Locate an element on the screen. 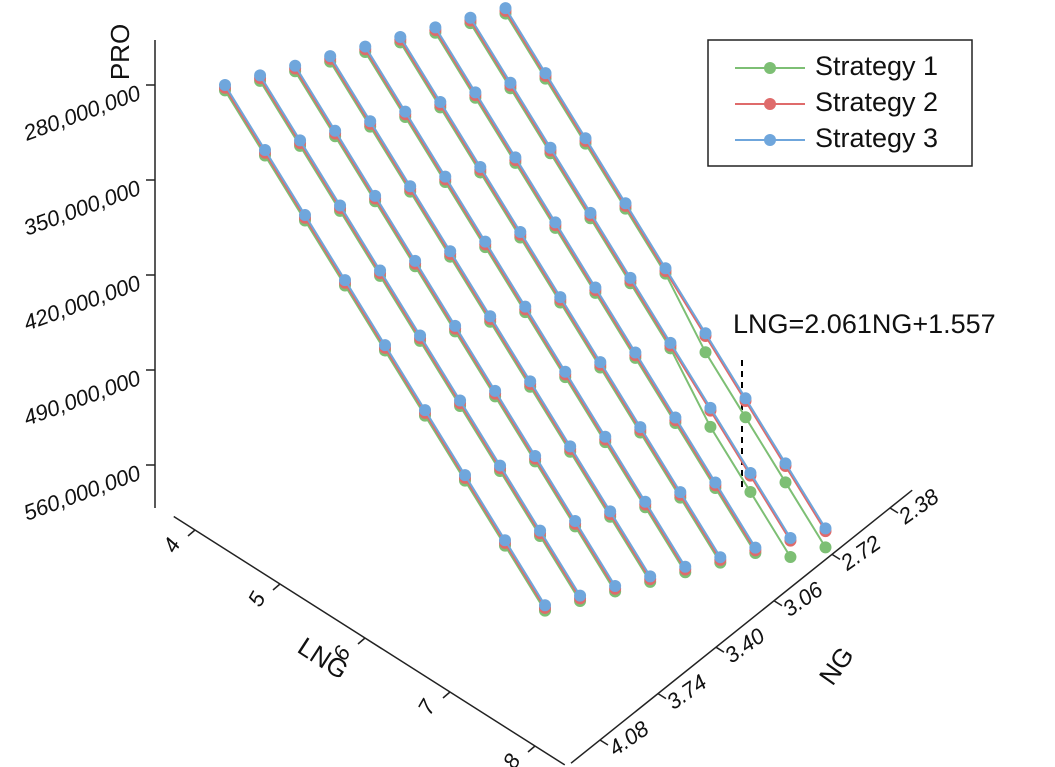  x-tick-label: 5 is located at coordinates (257, 599).